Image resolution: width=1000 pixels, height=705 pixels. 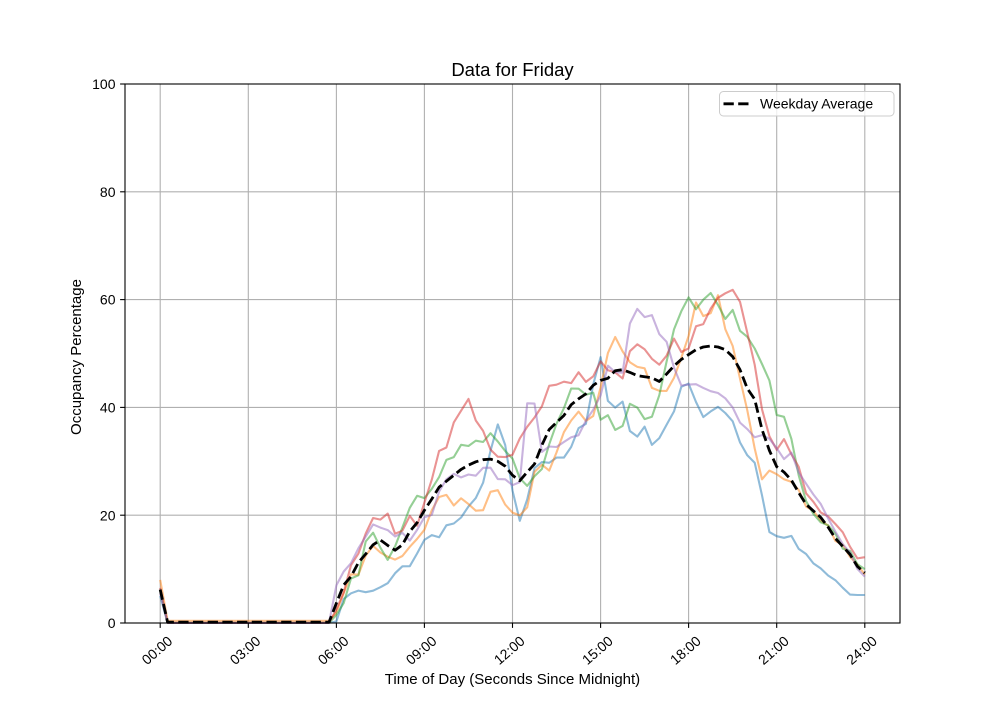 What do you see at coordinates (108, 300) in the screenshot?
I see `svg-text: 60` at bounding box center [108, 300].